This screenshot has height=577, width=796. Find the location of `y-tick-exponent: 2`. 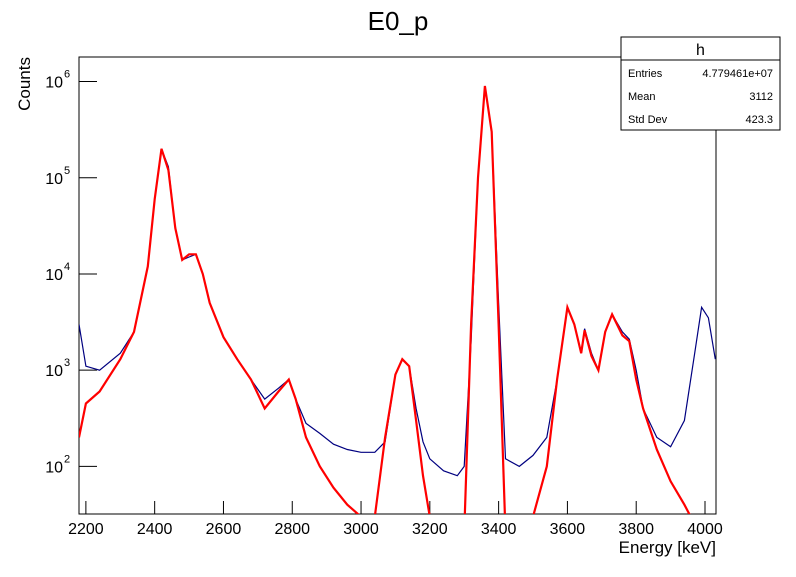

y-tick-exponent: 2 is located at coordinates (67, 459).